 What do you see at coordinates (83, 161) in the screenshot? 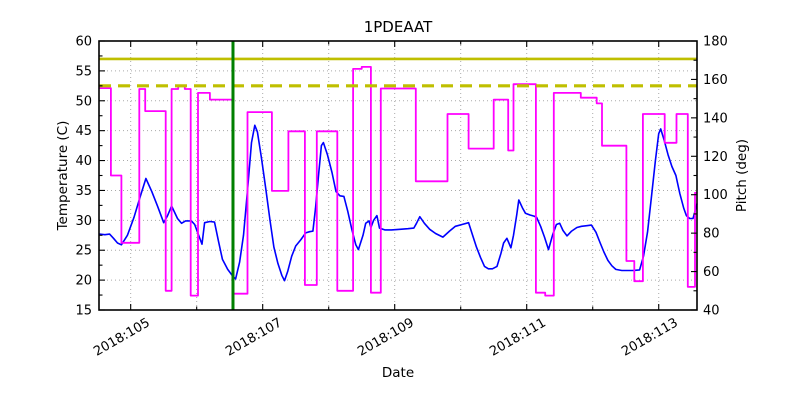
I see `y-left-tick-label: 40` at bounding box center [83, 161].